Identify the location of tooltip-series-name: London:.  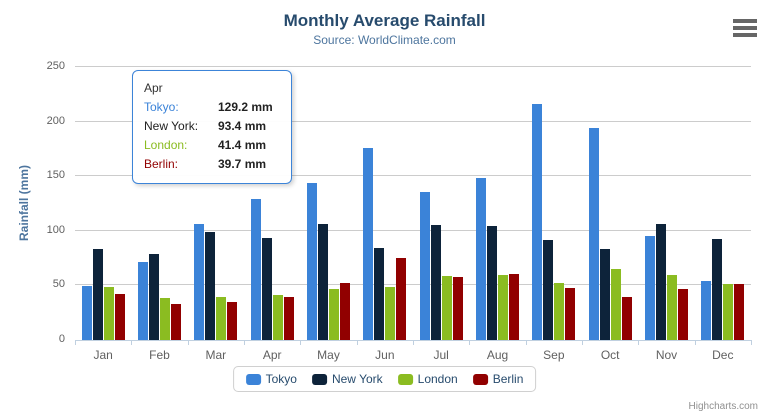
(166, 145).